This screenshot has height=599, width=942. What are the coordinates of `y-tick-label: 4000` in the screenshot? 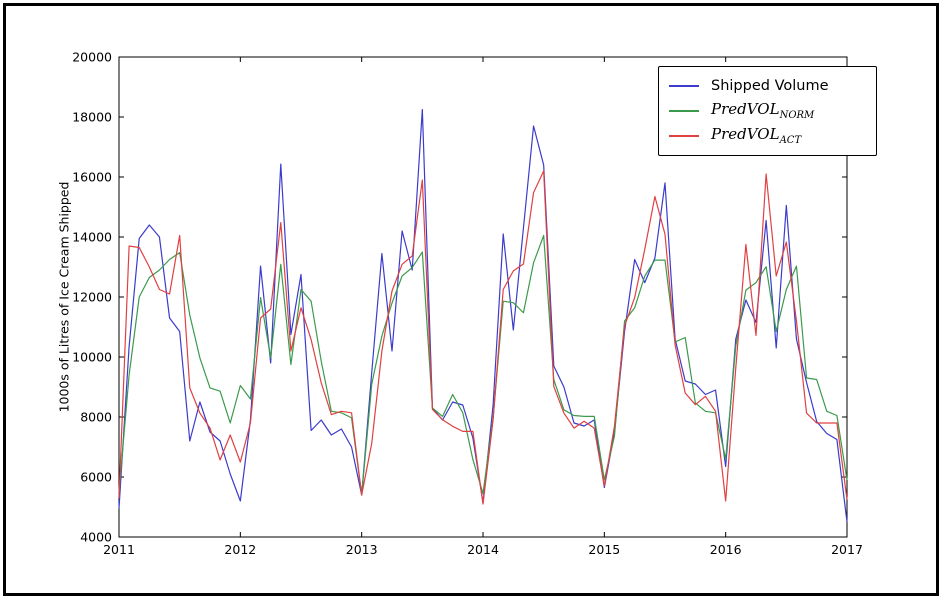 It's located at (96, 537).